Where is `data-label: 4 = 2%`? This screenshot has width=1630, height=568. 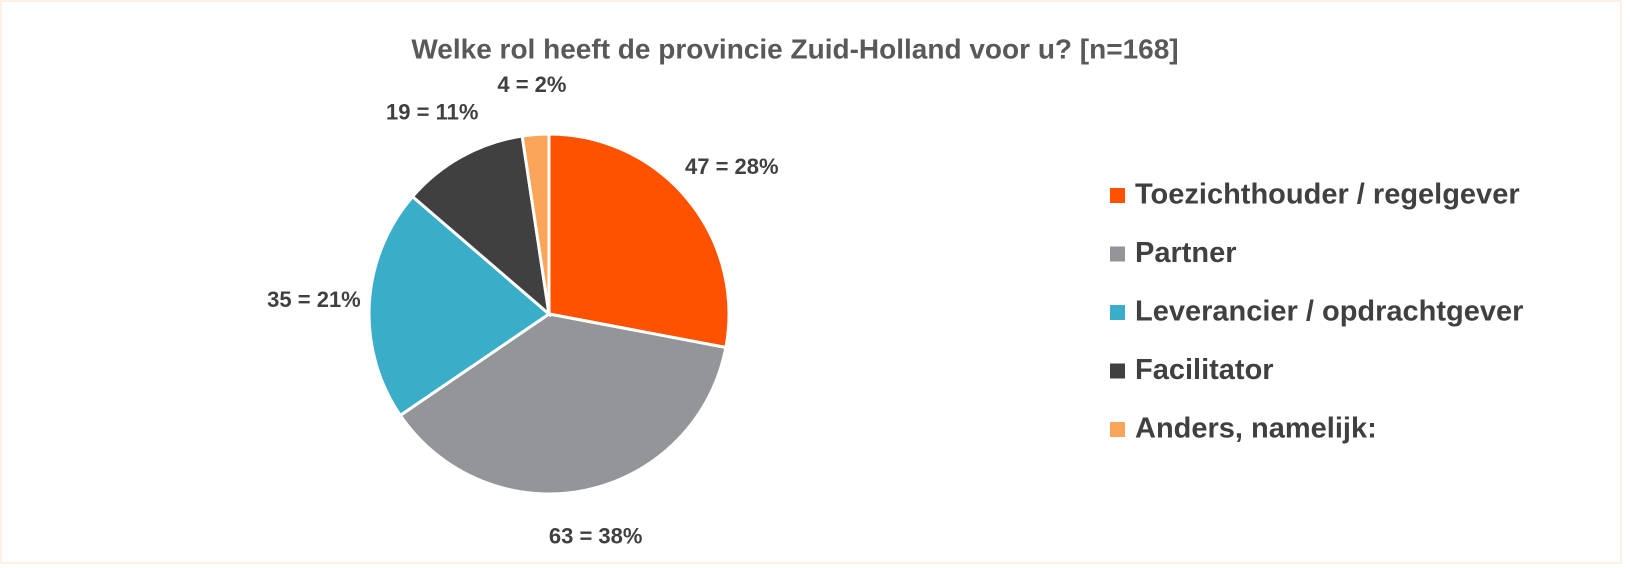 data-label: 4 = 2% is located at coordinates (531, 84).